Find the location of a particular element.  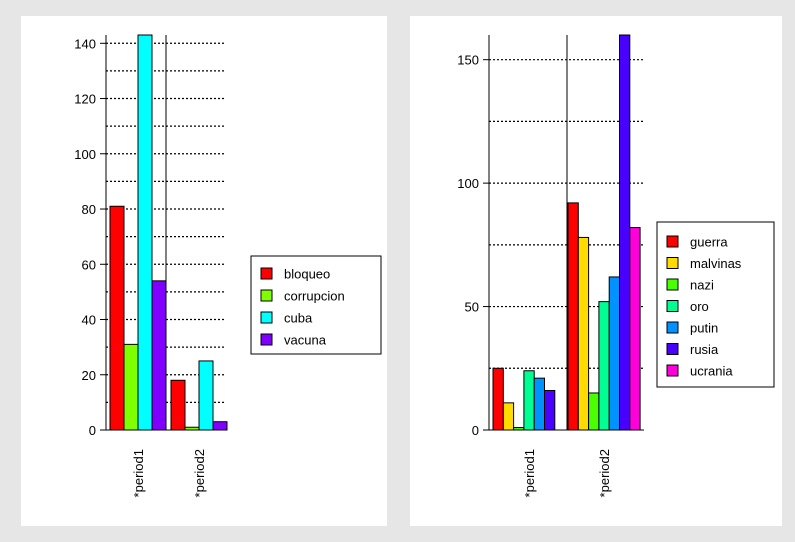

legend-swatch-guerra is located at coordinates (672, 241).